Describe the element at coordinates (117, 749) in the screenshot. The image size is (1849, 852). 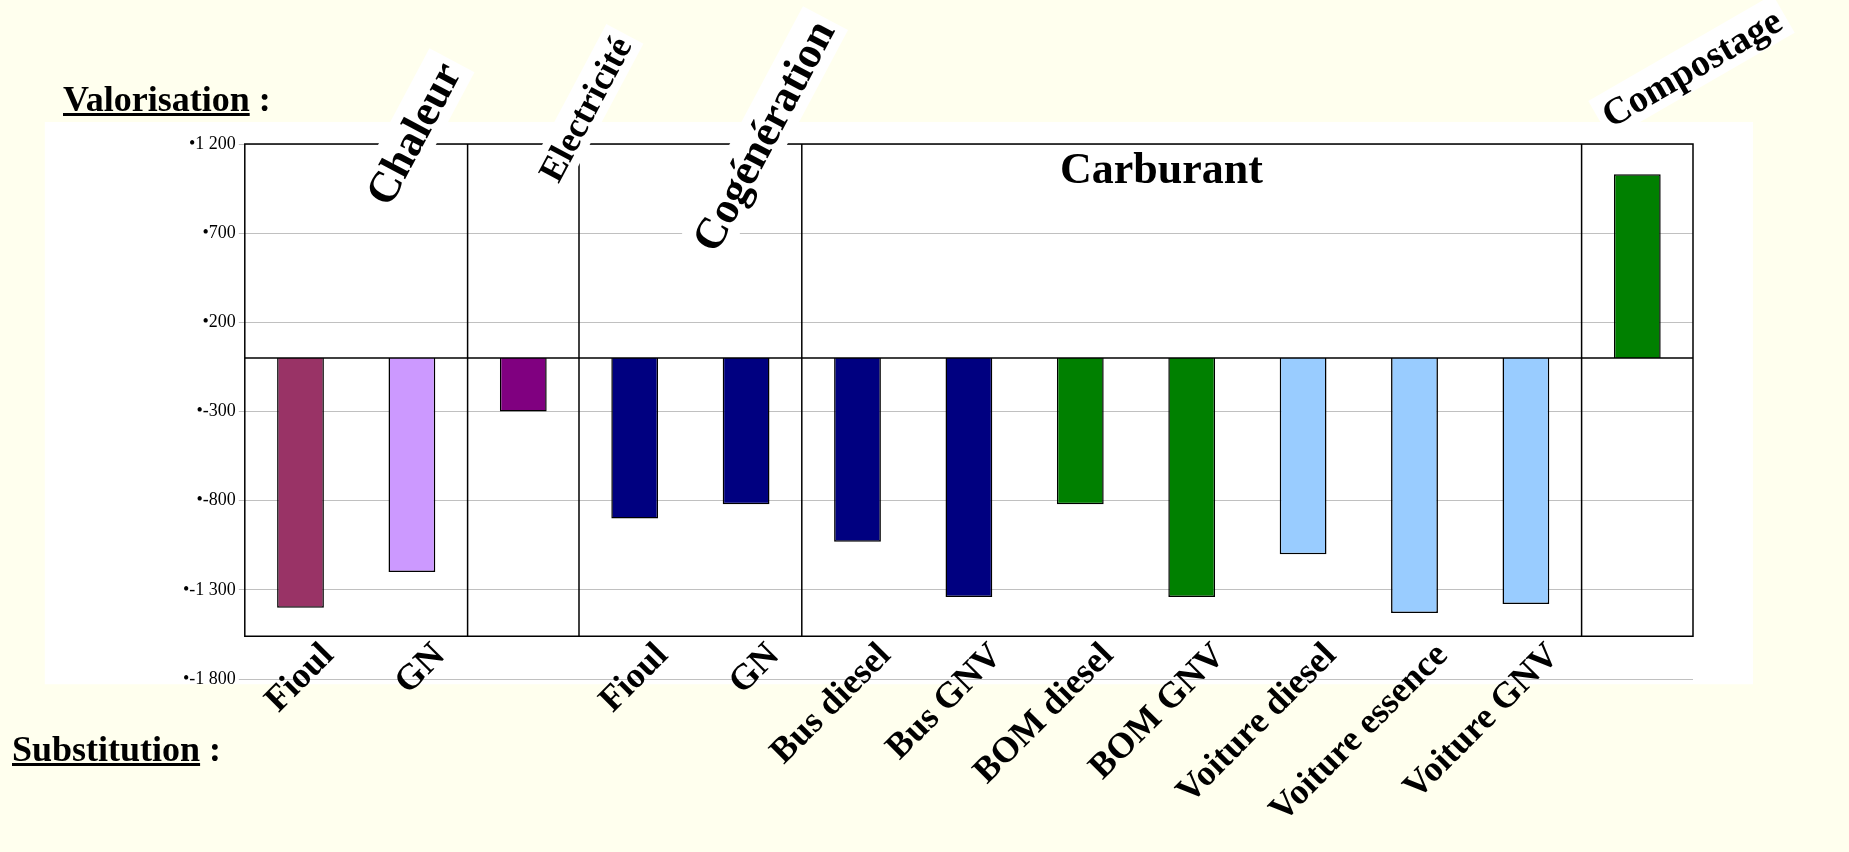
I see `text: Substitution :` at that location.